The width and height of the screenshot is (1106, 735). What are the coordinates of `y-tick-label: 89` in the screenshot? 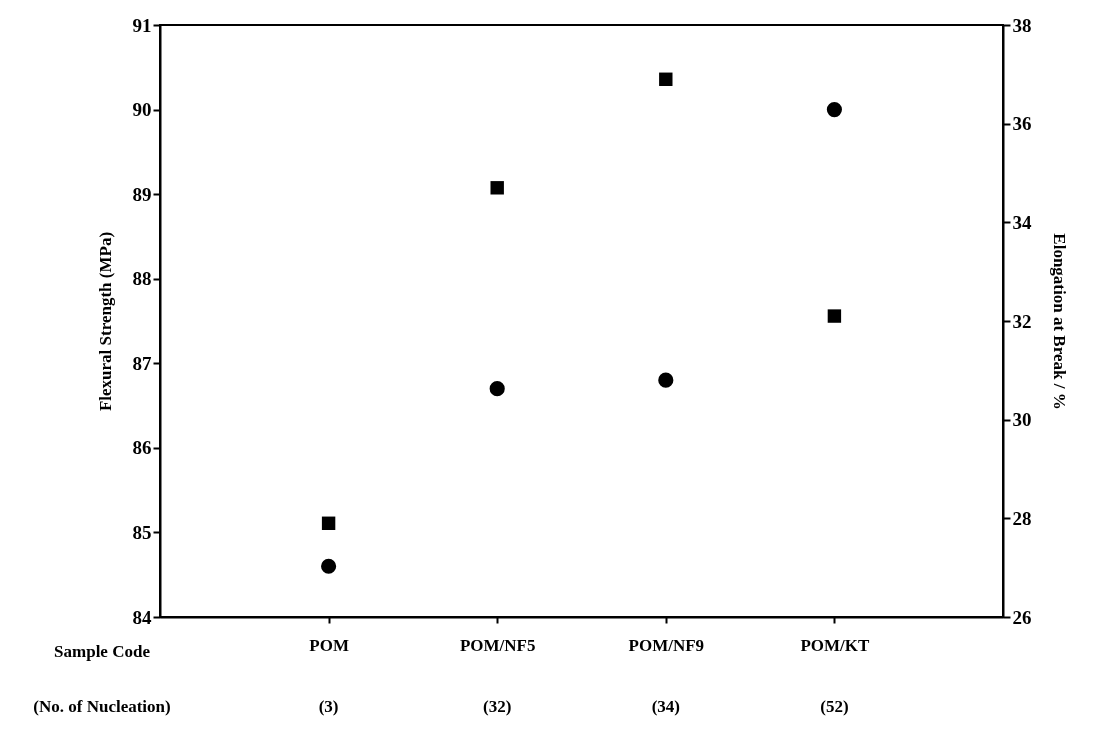 It's located at (142, 194).